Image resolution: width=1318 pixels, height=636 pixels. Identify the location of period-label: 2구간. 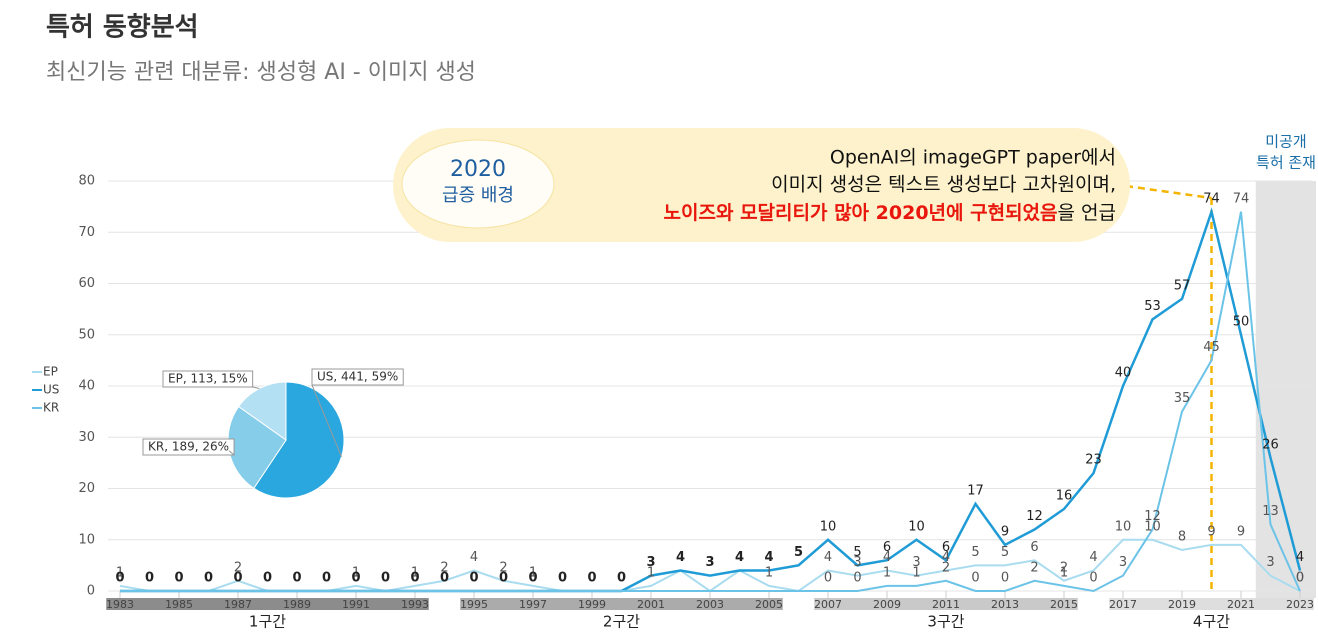
(621, 622).